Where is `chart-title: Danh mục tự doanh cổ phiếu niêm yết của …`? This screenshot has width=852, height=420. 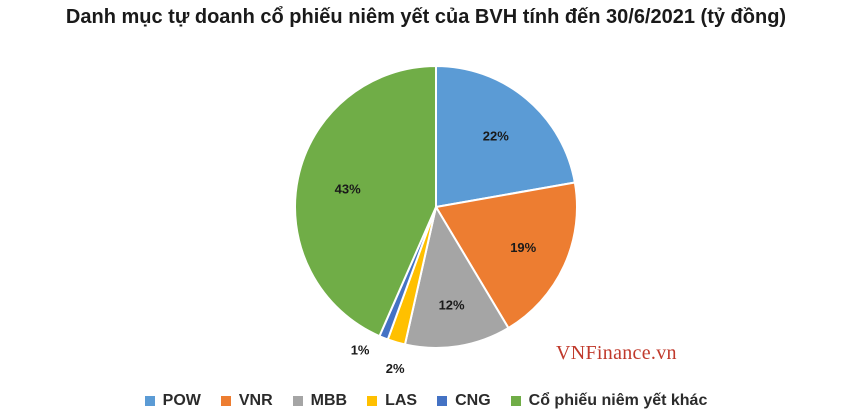
chart-title: Danh mục tự doanh cổ phiếu niêm yết của … is located at coordinates (426, 17).